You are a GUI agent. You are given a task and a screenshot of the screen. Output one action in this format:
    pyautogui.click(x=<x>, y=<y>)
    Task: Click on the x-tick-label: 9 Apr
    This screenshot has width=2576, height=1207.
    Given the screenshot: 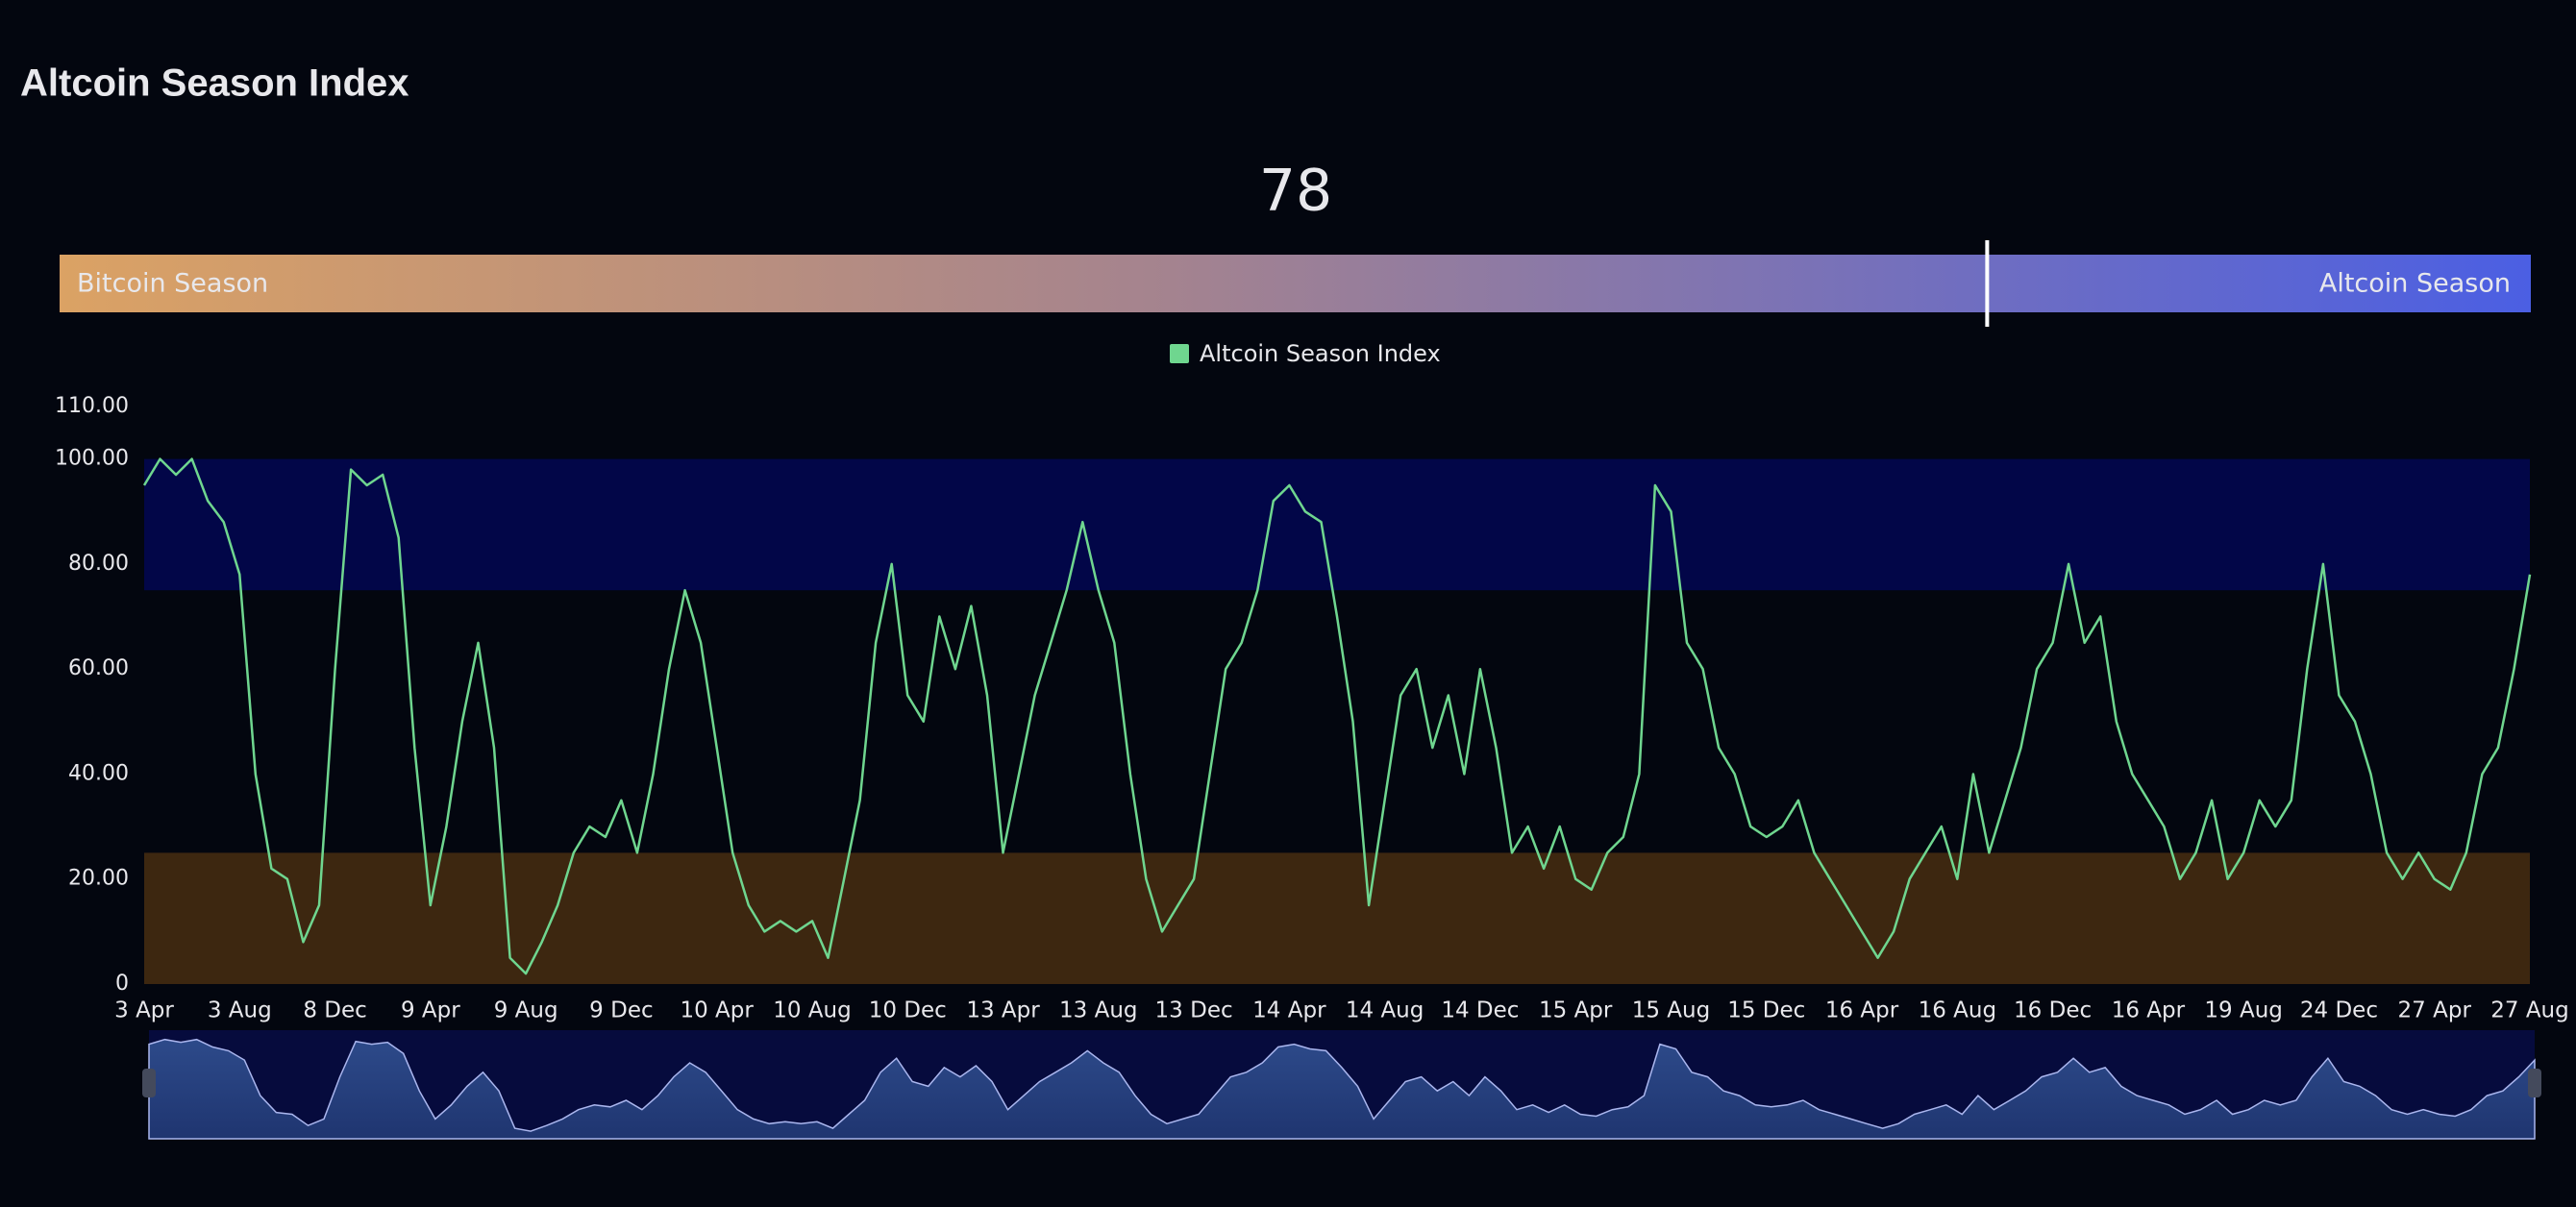 What is the action you would take?
    pyautogui.click(x=430, y=1010)
    